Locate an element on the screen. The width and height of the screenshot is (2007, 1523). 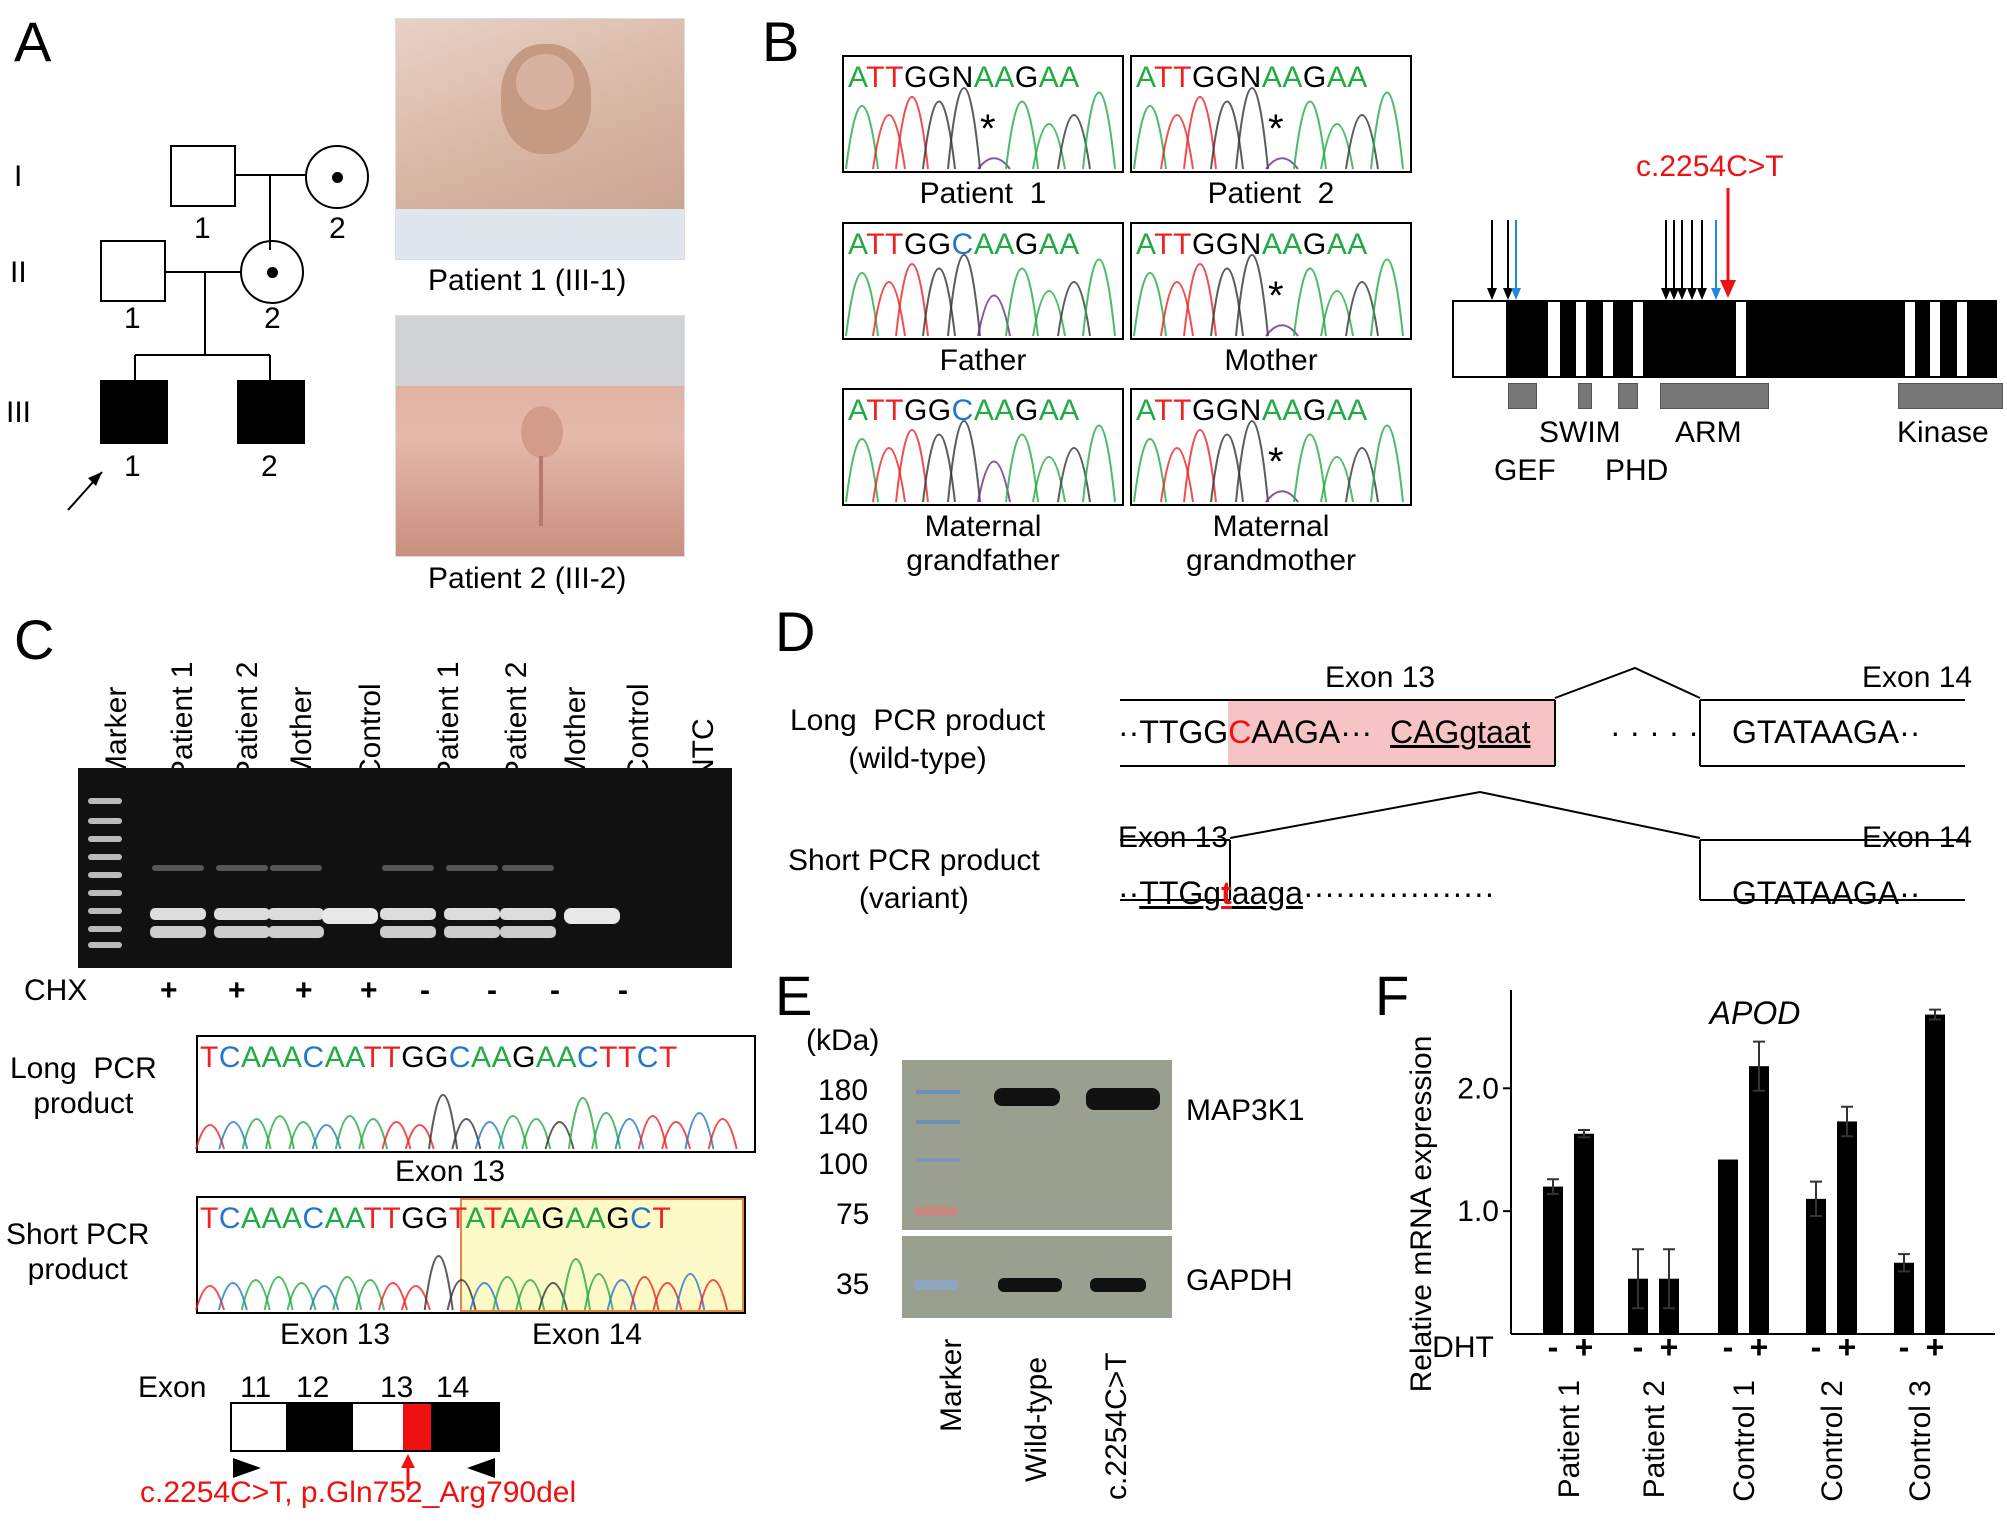
d-short-seq-e: aaga is located at coordinates (1267, 893).